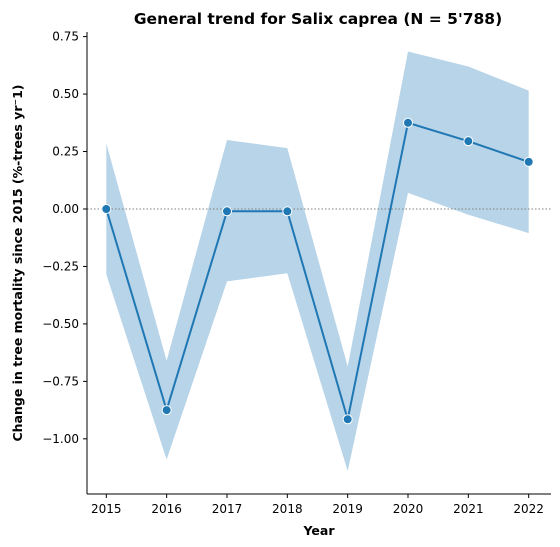 Image resolution: width=560 pixels, height=547 pixels. Describe the element at coordinates (408, 509) in the screenshot. I see `x-tick-label: 2020` at that location.